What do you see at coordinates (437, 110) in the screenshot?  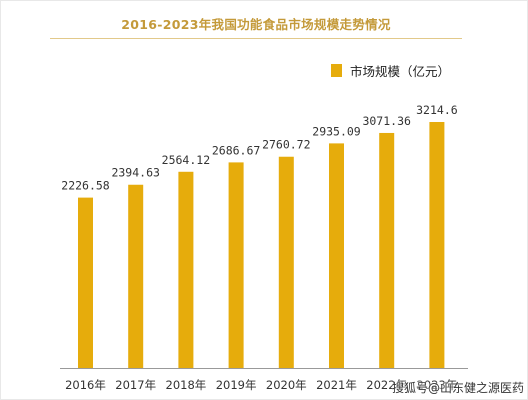 I see `data-label-7: 3214.6` at bounding box center [437, 110].